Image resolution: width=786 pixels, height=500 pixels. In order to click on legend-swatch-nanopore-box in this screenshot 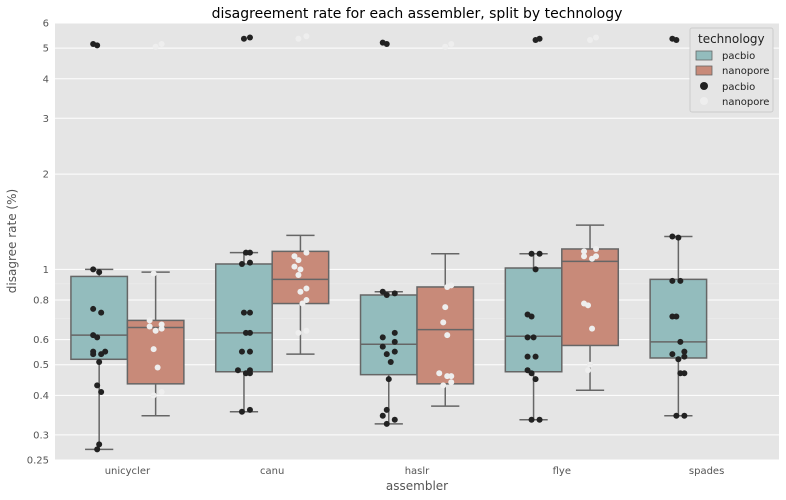, I will do `click(704, 70)`.